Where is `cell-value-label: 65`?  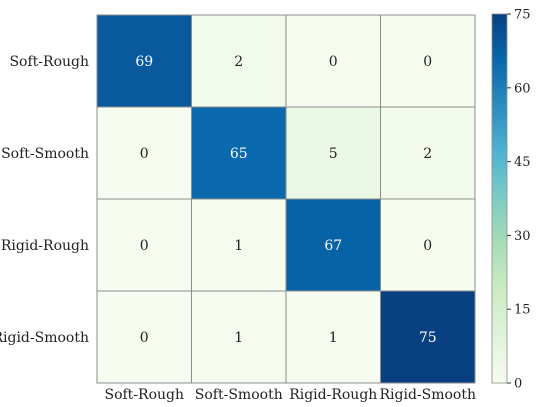
cell-value-label: 65 is located at coordinates (239, 154).